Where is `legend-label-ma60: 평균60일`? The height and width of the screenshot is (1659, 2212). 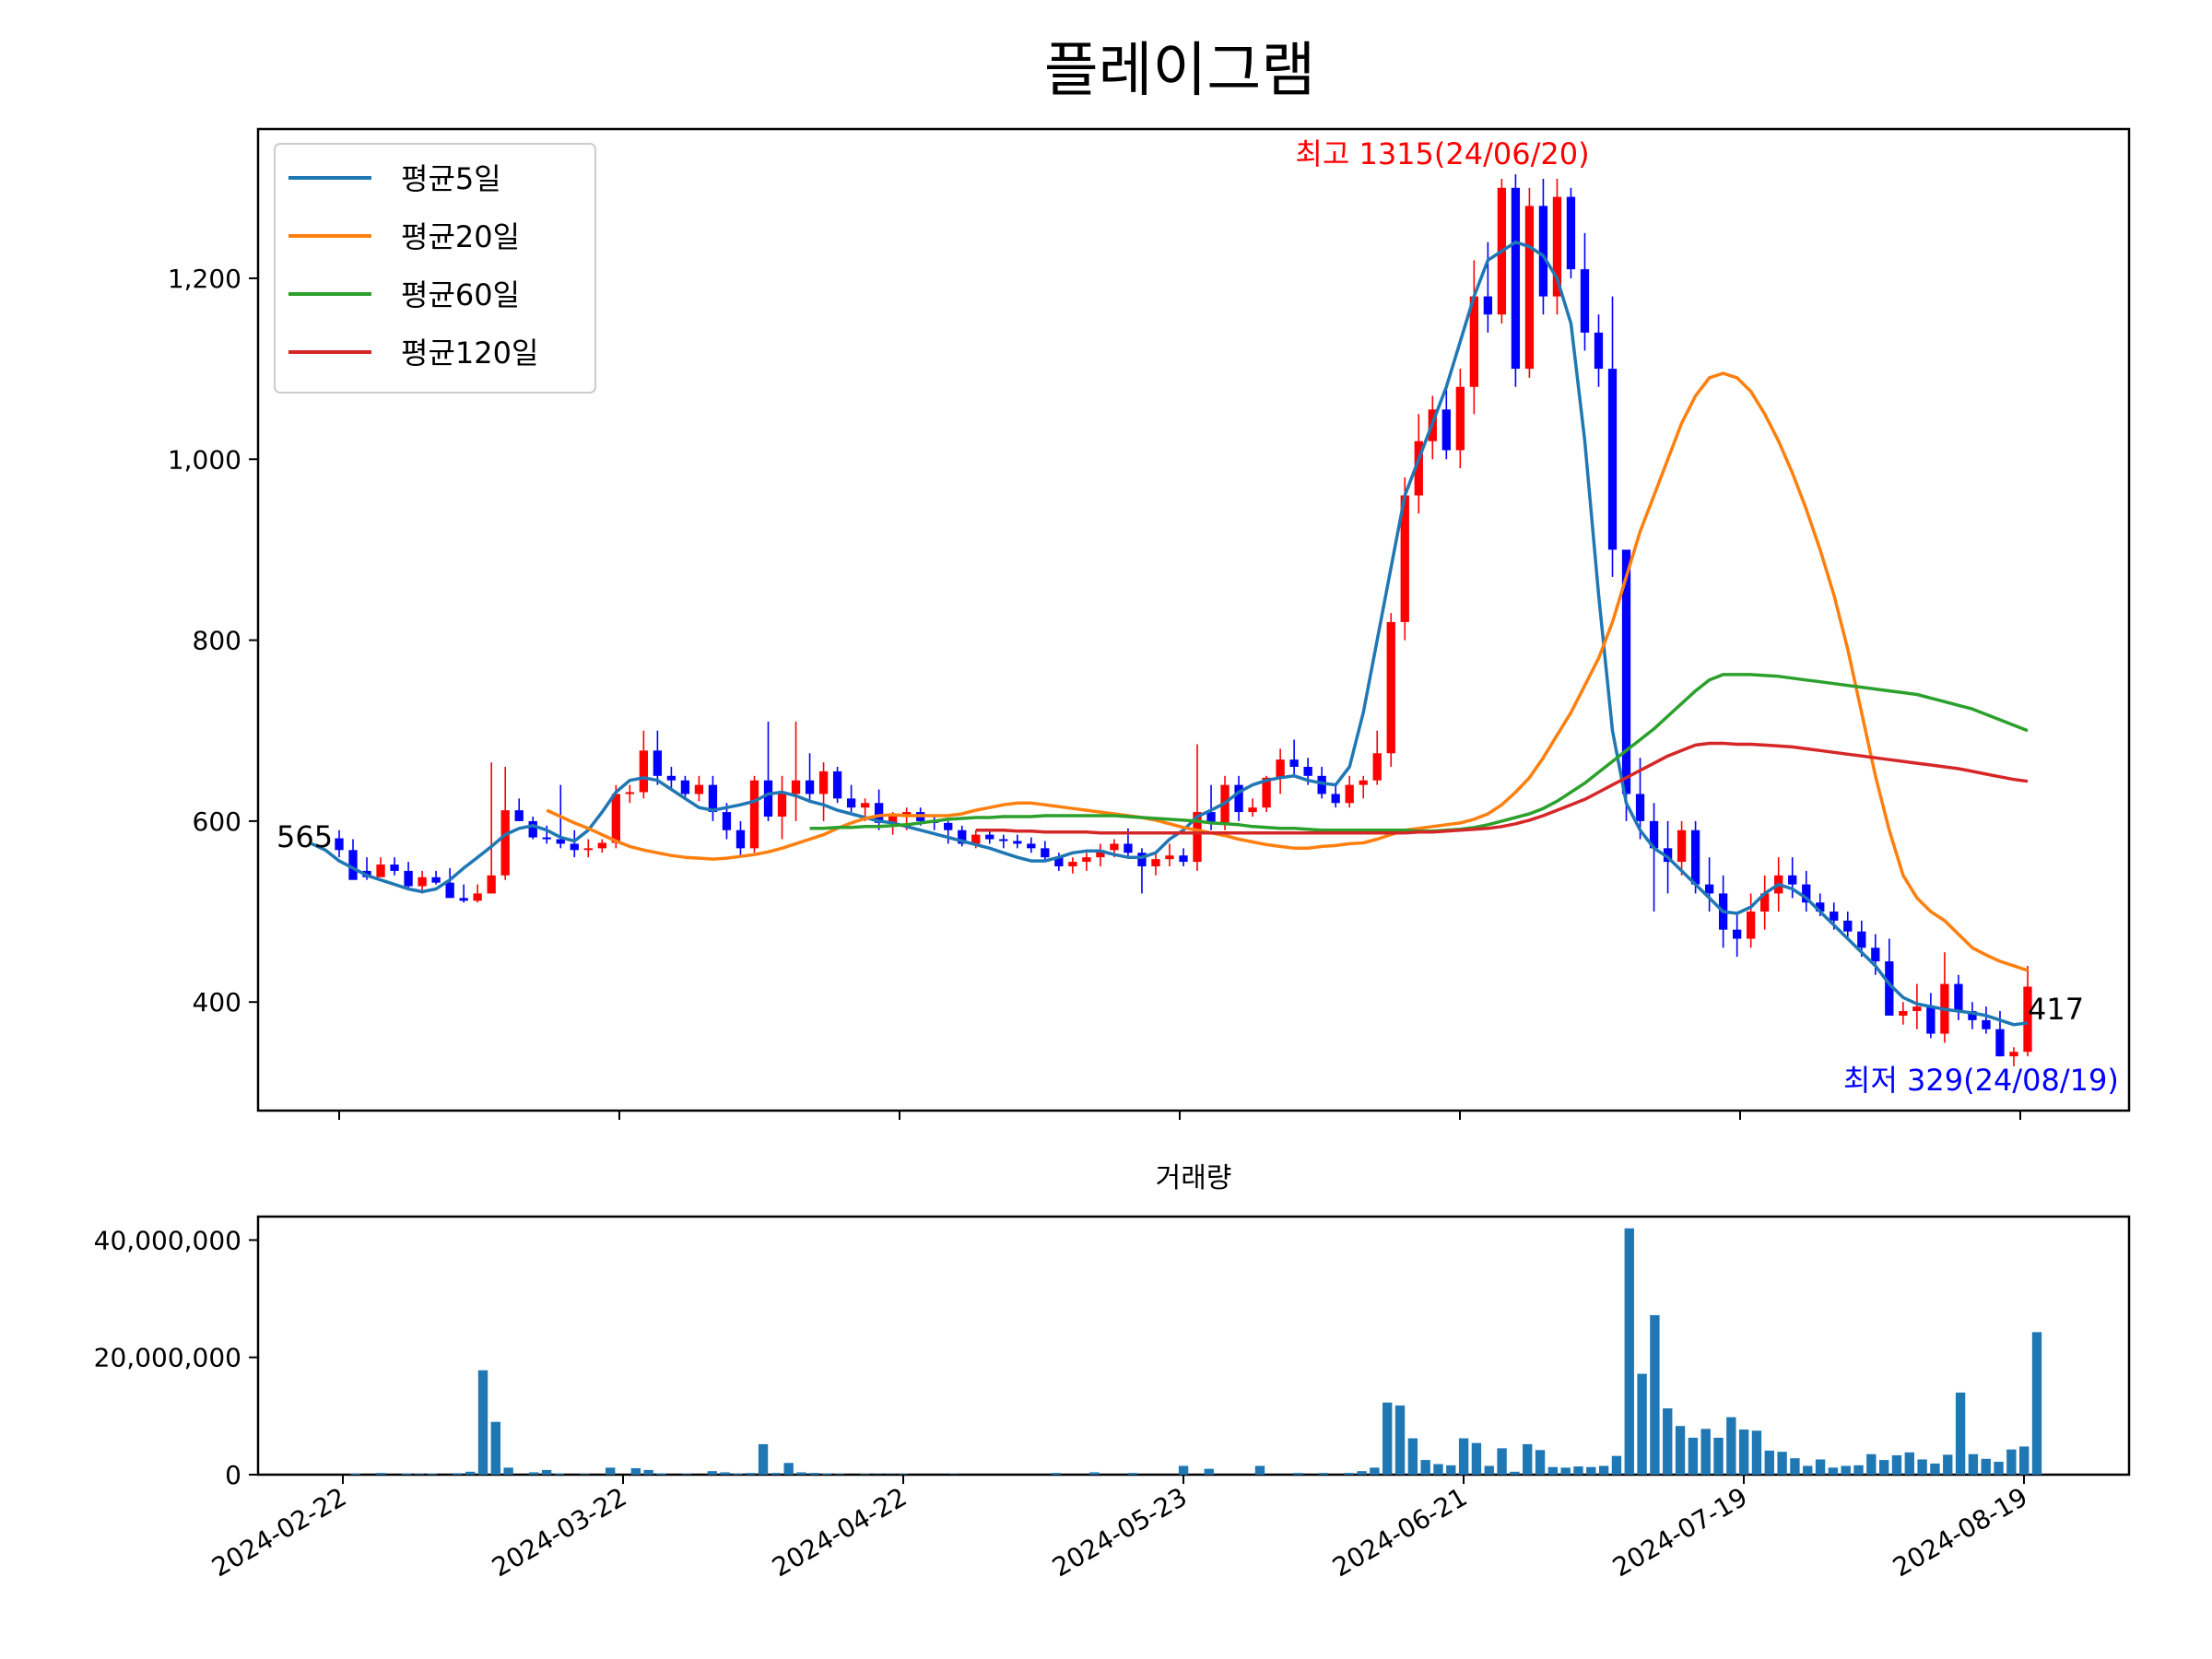
legend-label-ma60: 평균60일 is located at coordinates (460, 294).